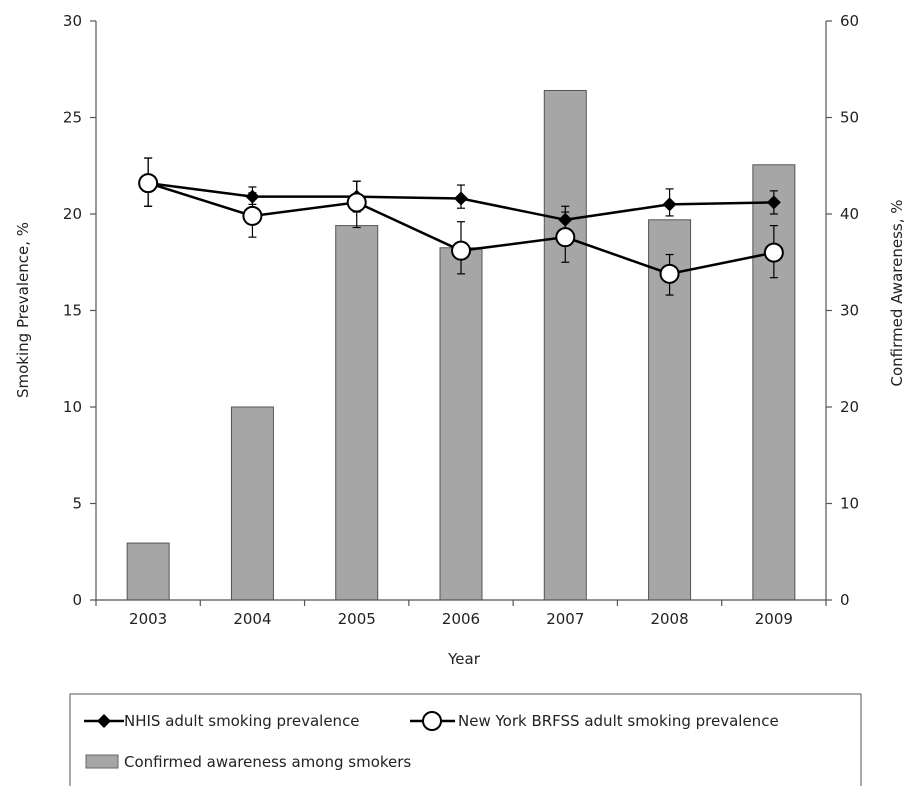 This screenshot has height=786, width=907. Describe the element at coordinates (565, 237) in the screenshot. I see `point-brfss-2007` at that location.